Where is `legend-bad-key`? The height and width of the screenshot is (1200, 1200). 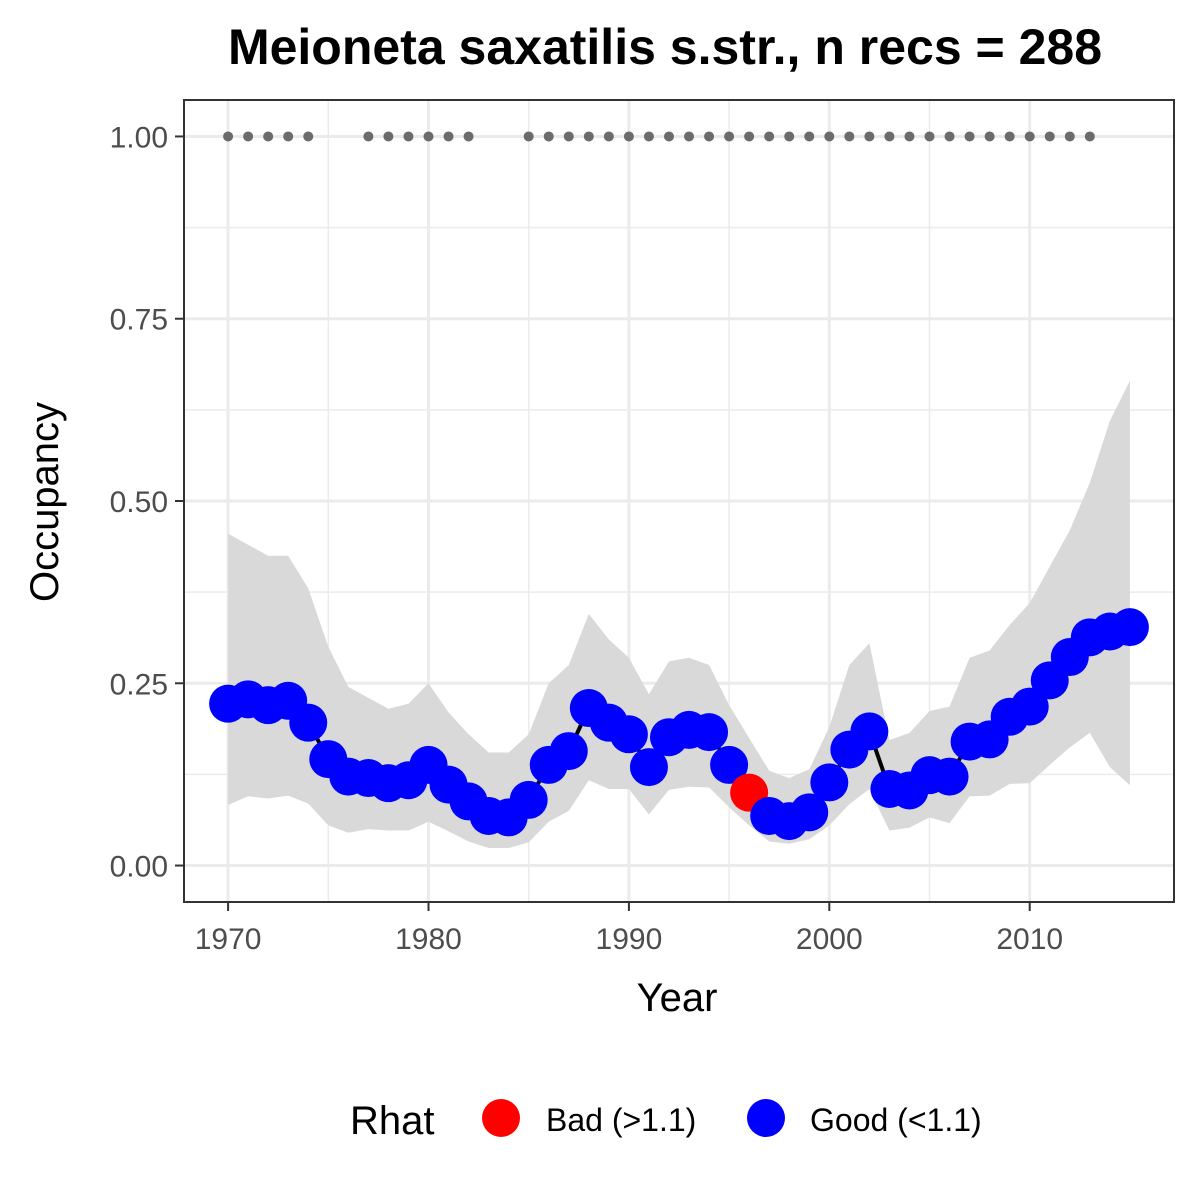 legend-bad-key is located at coordinates (501, 1118).